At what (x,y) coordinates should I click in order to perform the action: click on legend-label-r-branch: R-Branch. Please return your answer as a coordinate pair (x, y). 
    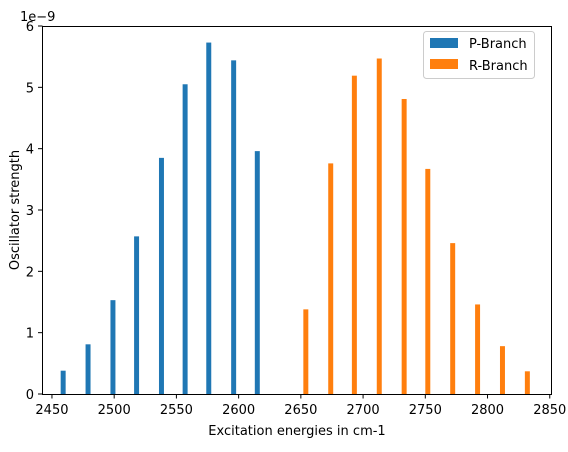
    Looking at the image, I should click on (498, 66).